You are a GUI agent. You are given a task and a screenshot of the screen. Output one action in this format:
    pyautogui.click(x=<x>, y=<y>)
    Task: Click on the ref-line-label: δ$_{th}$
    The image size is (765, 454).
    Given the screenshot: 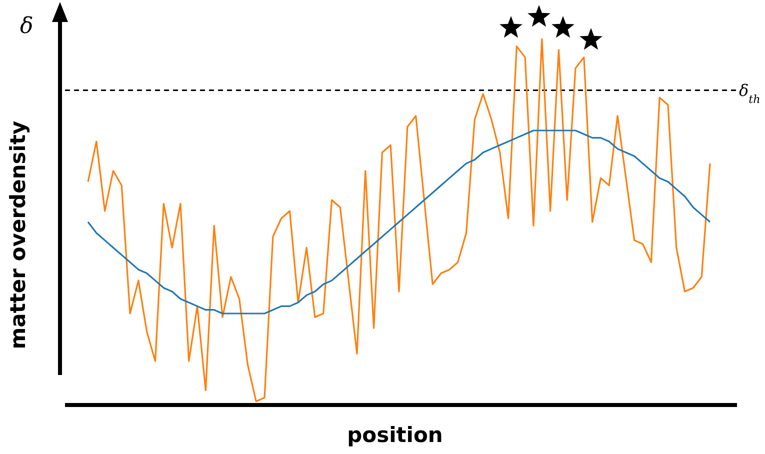 What is the action you would take?
    pyautogui.click(x=749, y=93)
    